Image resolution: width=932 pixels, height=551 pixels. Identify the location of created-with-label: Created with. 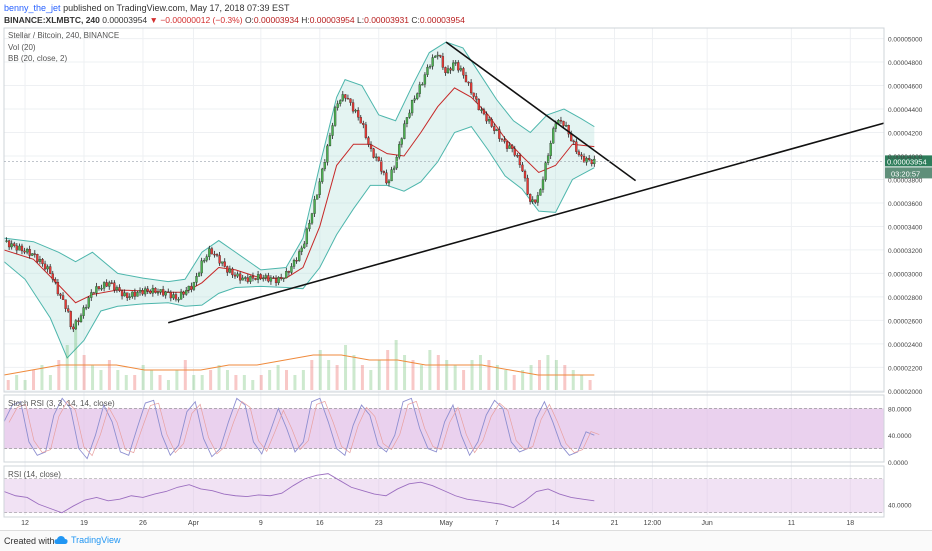
(29, 541).